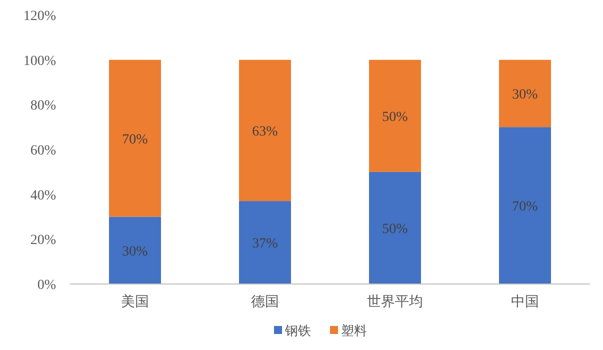 The image size is (603, 350). Describe the element at coordinates (43, 151) in the screenshot. I see `y-tick-label: 60%` at that location.